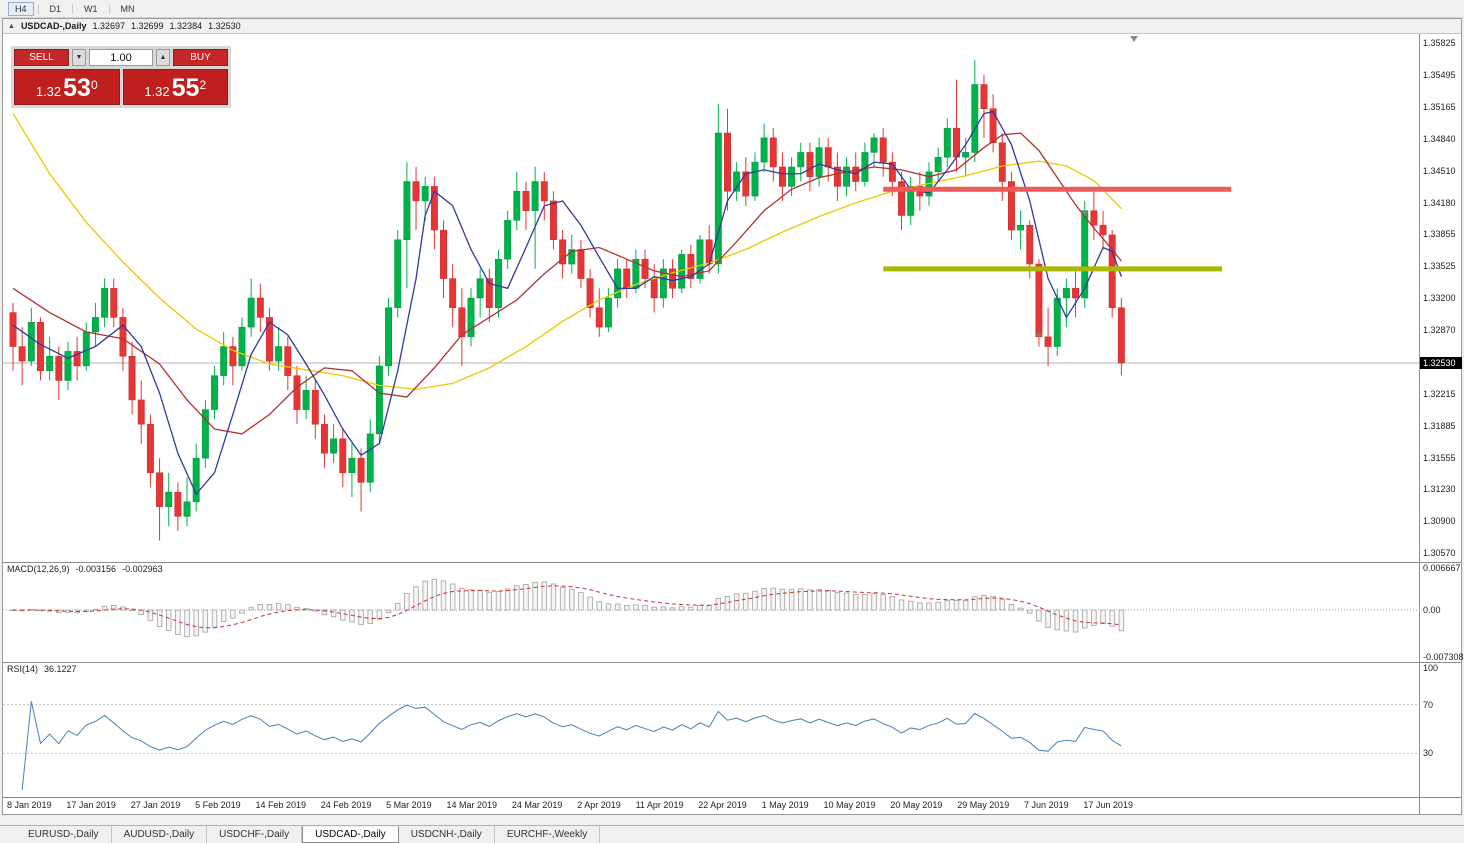 Image resolution: width=1464 pixels, height=843 pixels. Describe the element at coordinates (60, 669) in the screenshot. I see `rsi-value: 36.1227` at that location.